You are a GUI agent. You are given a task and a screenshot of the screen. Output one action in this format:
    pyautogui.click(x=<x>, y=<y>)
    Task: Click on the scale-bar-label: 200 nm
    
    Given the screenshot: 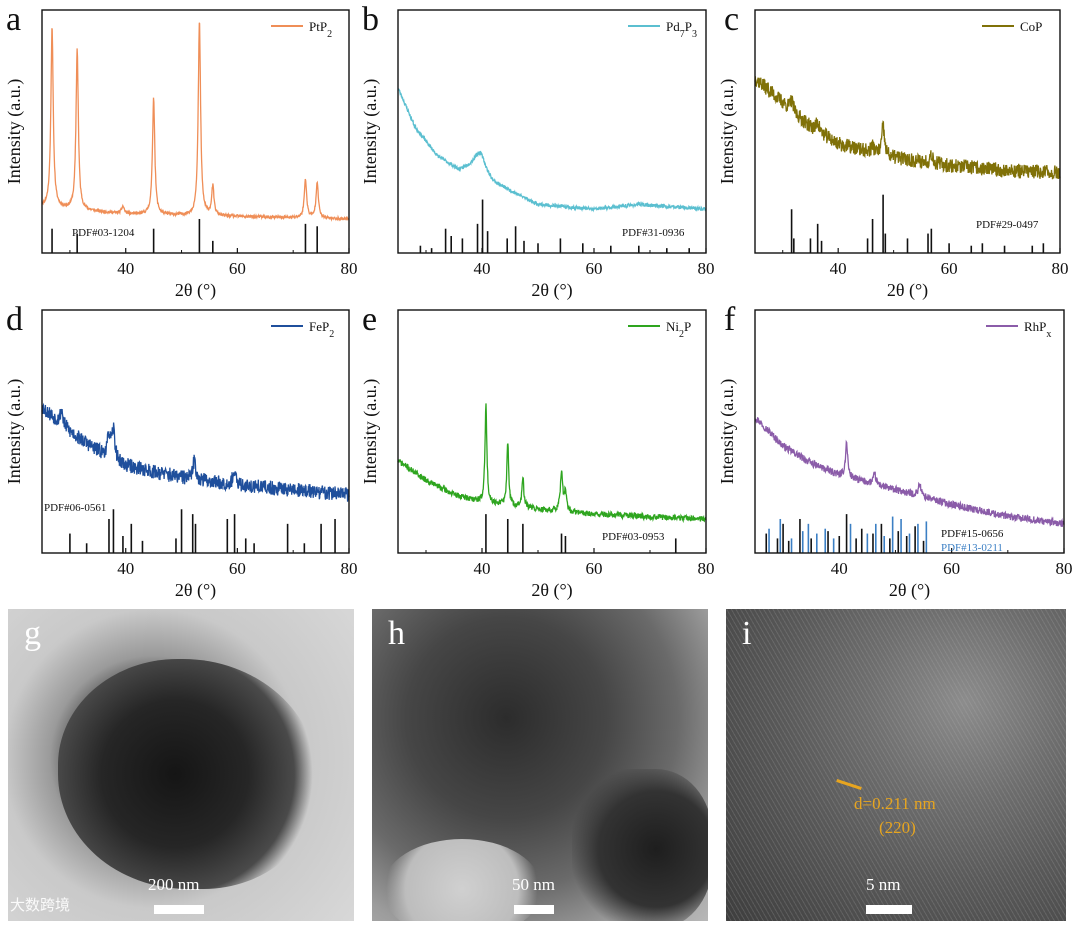 What is the action you would take?
    pyautogui.click(x=174, y=884)
    